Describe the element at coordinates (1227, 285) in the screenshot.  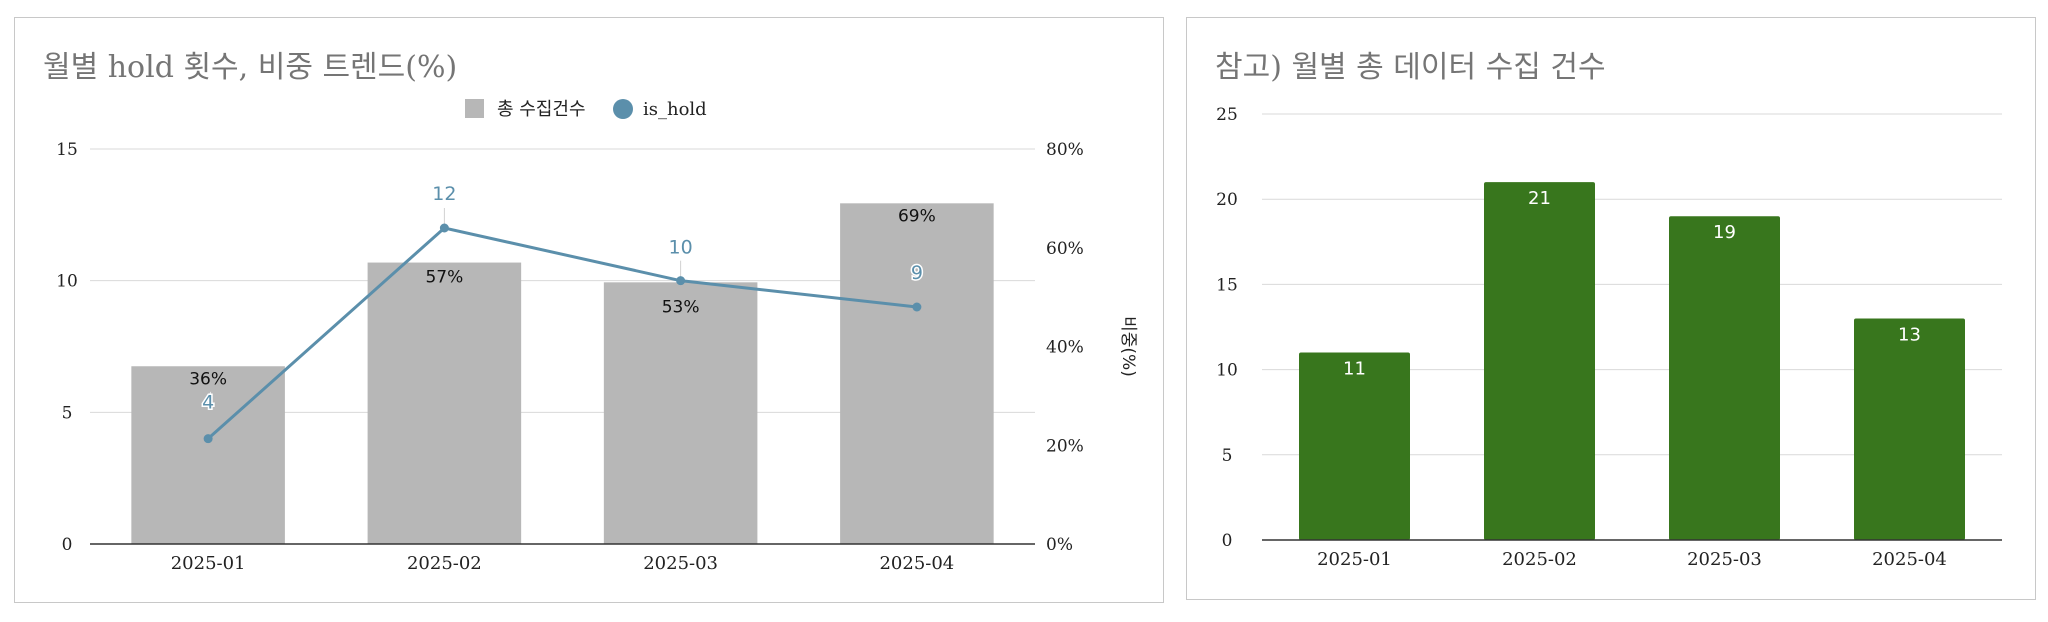
I see `y-tick-label: 15` at that location.